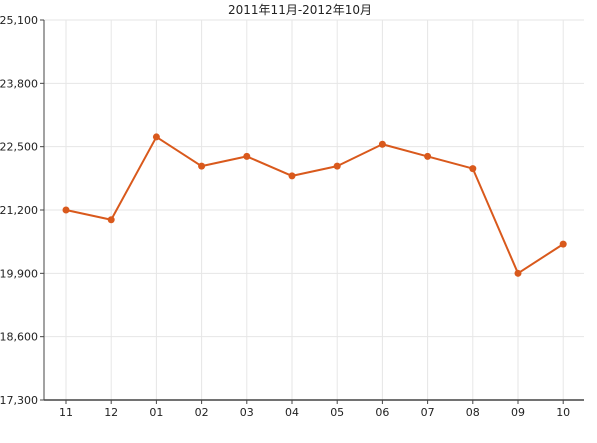 The height and width of the screenshot is (443, 597). I want to click on y-tick-label: 17,300, so click(19, 400).